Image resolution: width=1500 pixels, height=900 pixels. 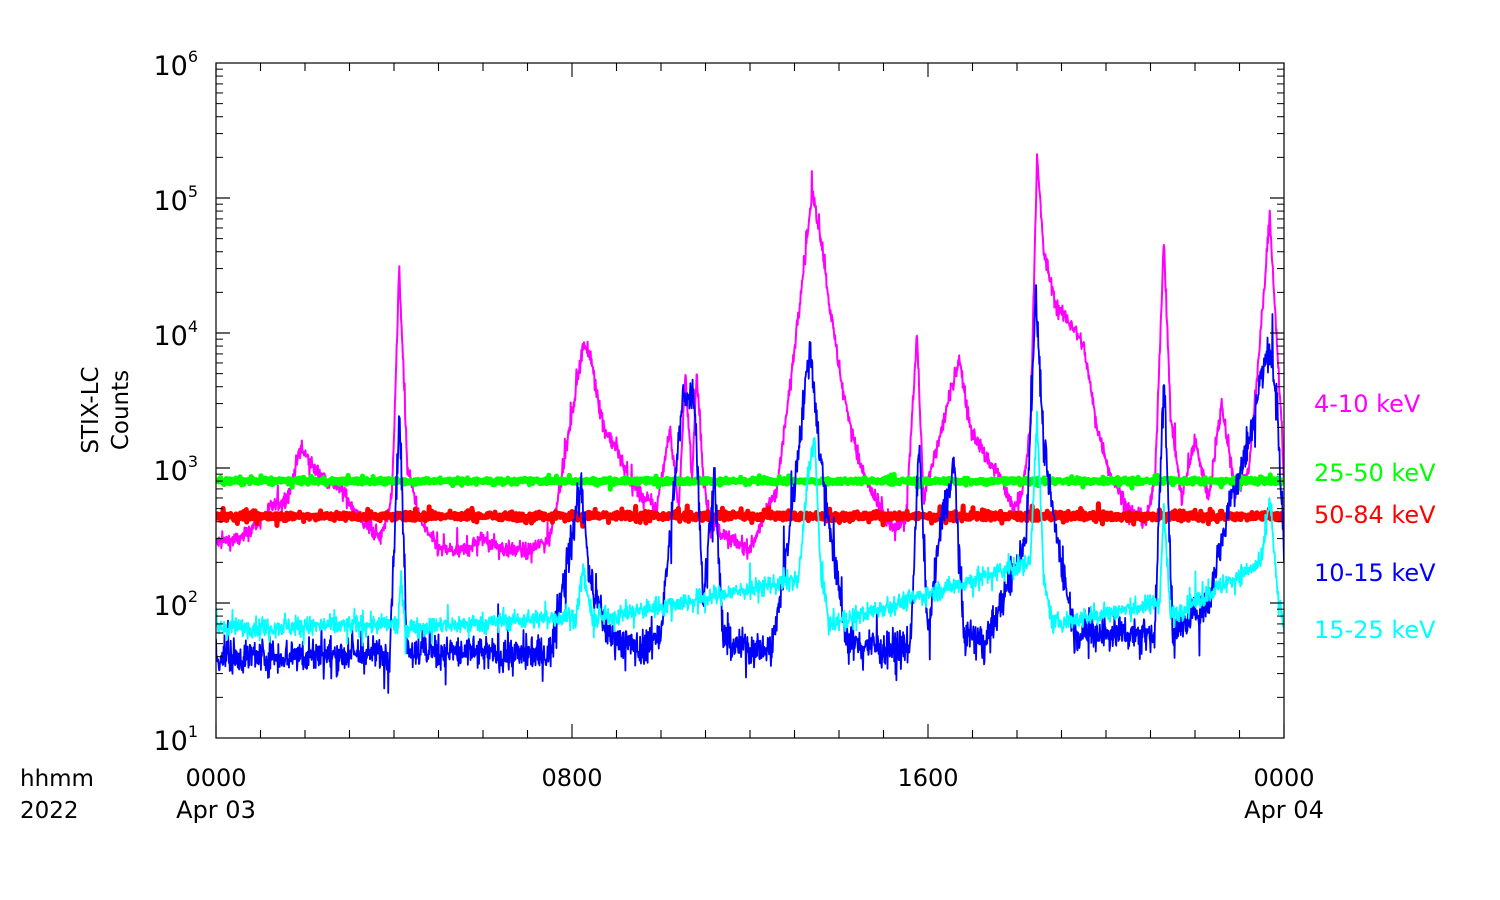 I want to click on x-axis-row-label-year: 2022, so click(x=49, y=811).